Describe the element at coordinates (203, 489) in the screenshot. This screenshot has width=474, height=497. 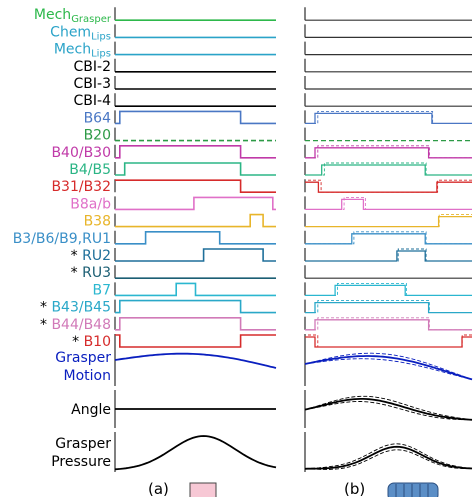
I see `panel-a-icon` at that location.